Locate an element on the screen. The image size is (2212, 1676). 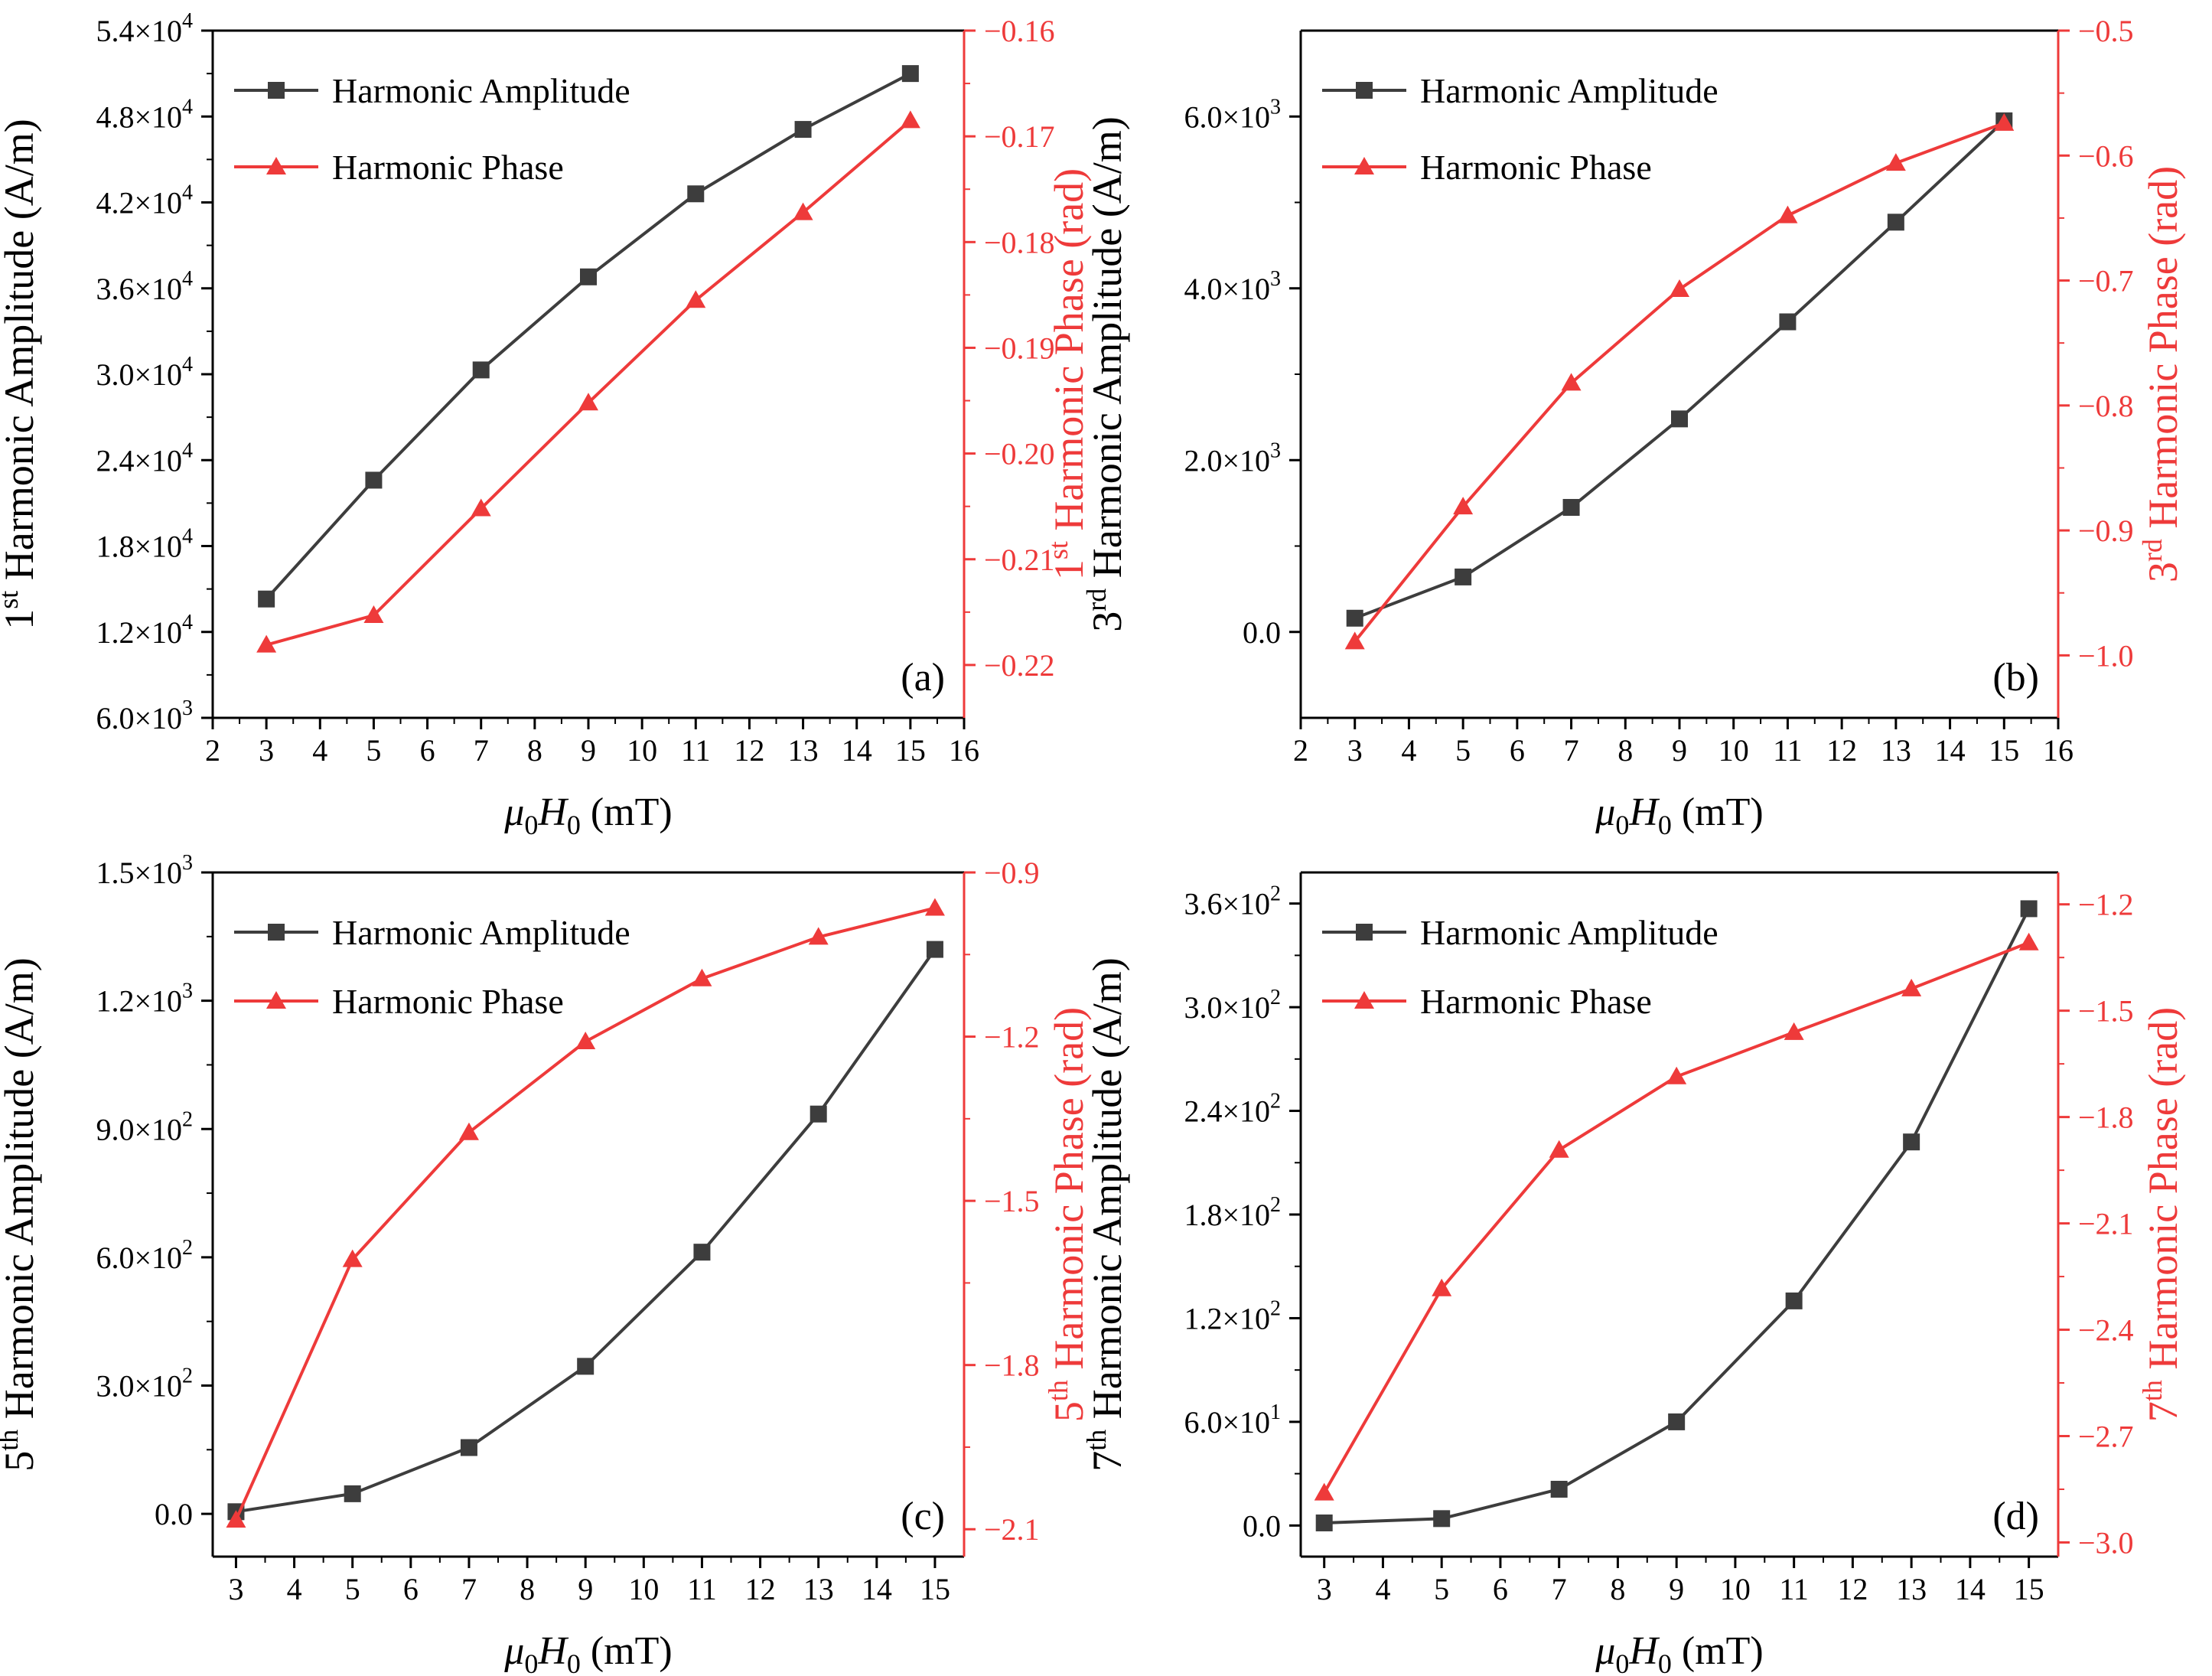
y-left-axis-label: 1st Harmonic Amplitude (A/m) is located at coordinates (21, 374).